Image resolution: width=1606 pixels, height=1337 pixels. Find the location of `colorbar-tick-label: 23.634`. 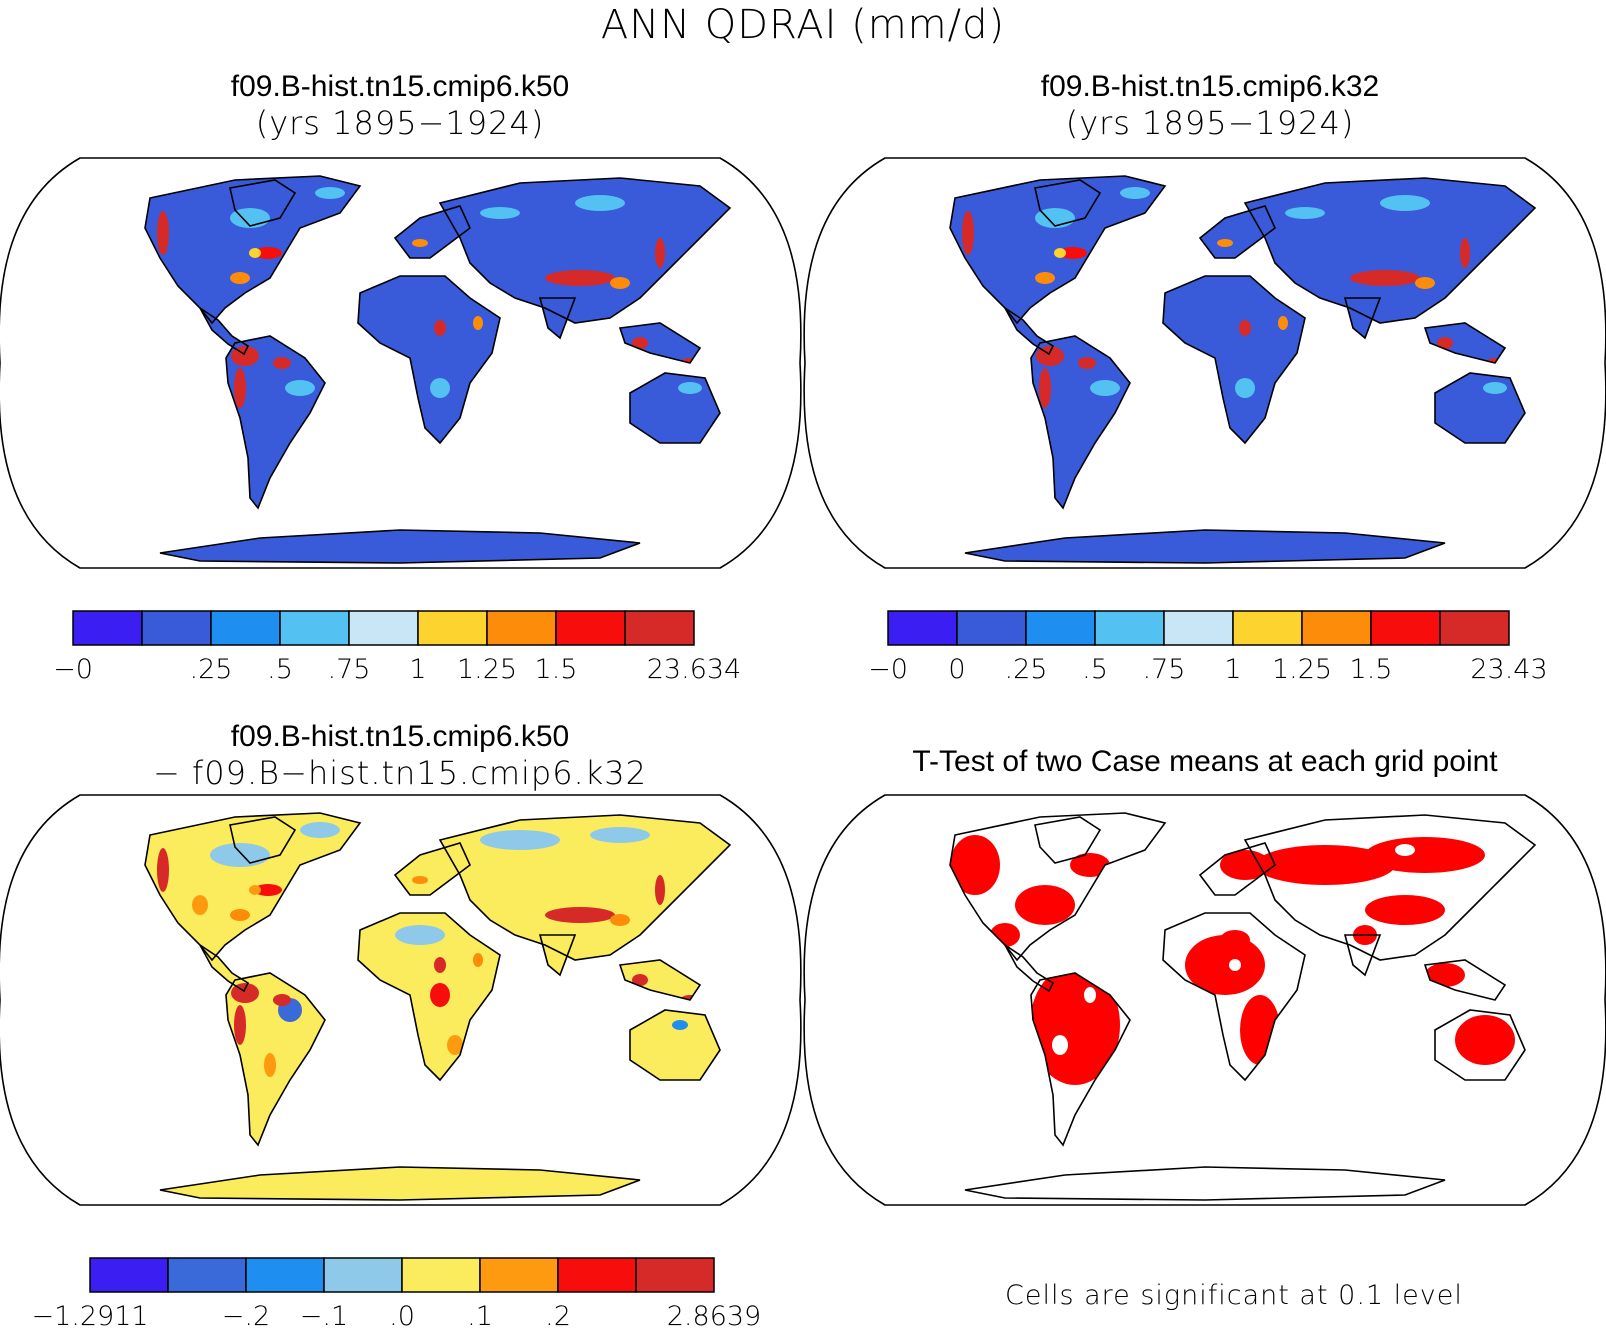

colorbar-tick-label: 23.634 is located at coordinates (694, 669).